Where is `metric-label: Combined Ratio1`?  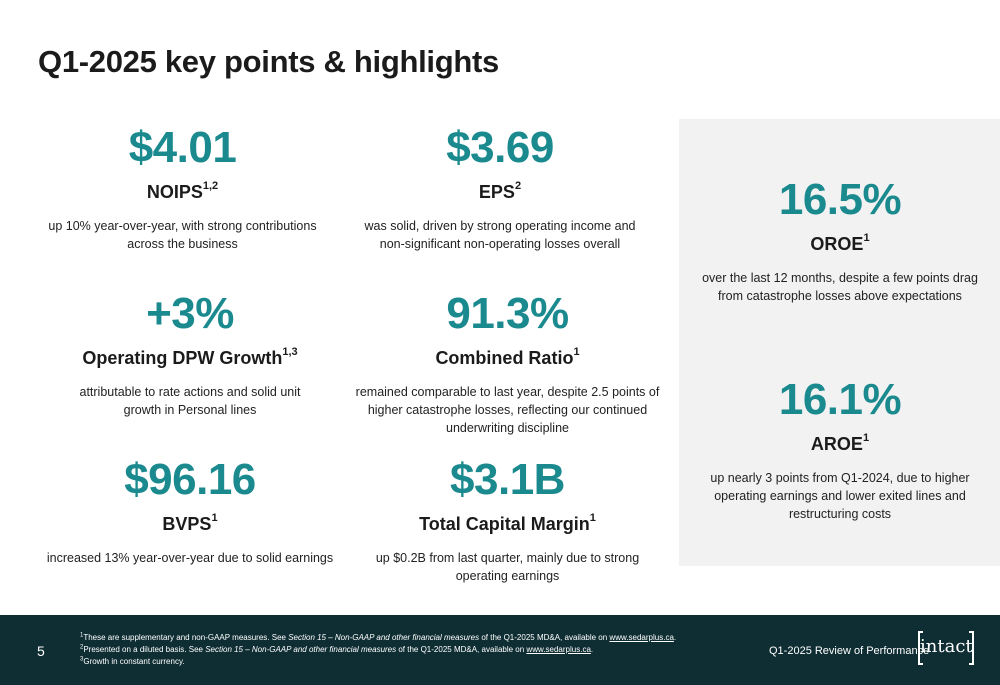
metric-label: Combined Ratio1 is located at coordinates (507, 357).